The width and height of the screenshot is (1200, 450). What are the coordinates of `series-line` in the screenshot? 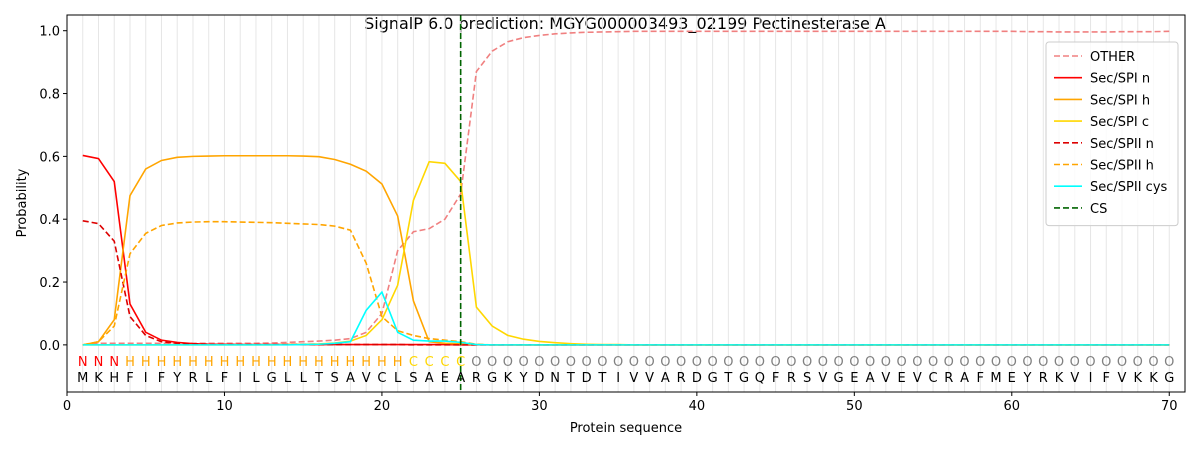 It's located at (626, 318).